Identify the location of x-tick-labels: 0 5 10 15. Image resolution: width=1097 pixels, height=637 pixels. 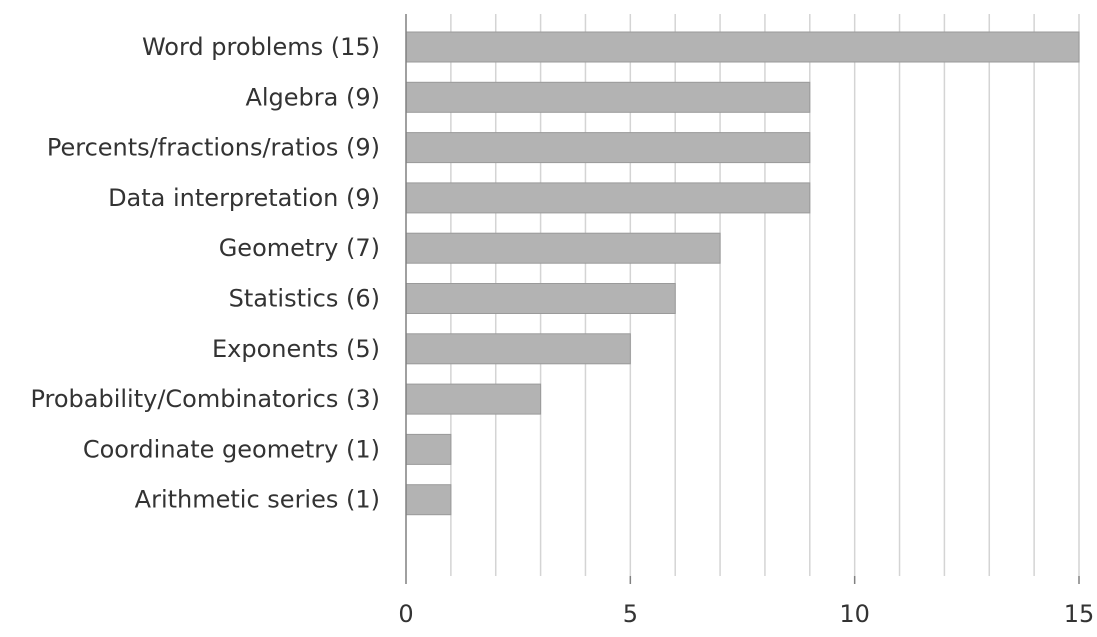
(746, 614).